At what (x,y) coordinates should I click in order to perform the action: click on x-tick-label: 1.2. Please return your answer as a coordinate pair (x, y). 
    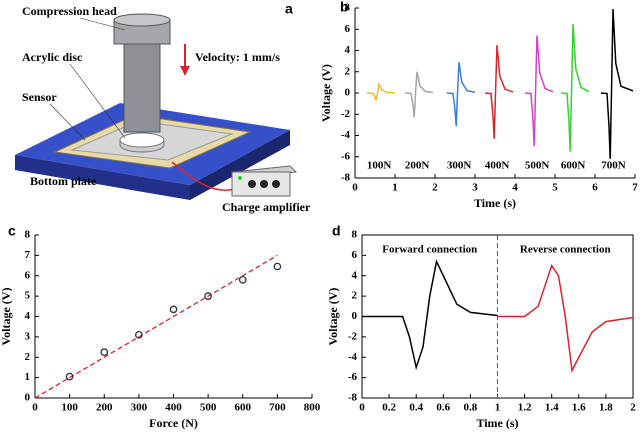
    Looking at the image, I should click on (525, 408).